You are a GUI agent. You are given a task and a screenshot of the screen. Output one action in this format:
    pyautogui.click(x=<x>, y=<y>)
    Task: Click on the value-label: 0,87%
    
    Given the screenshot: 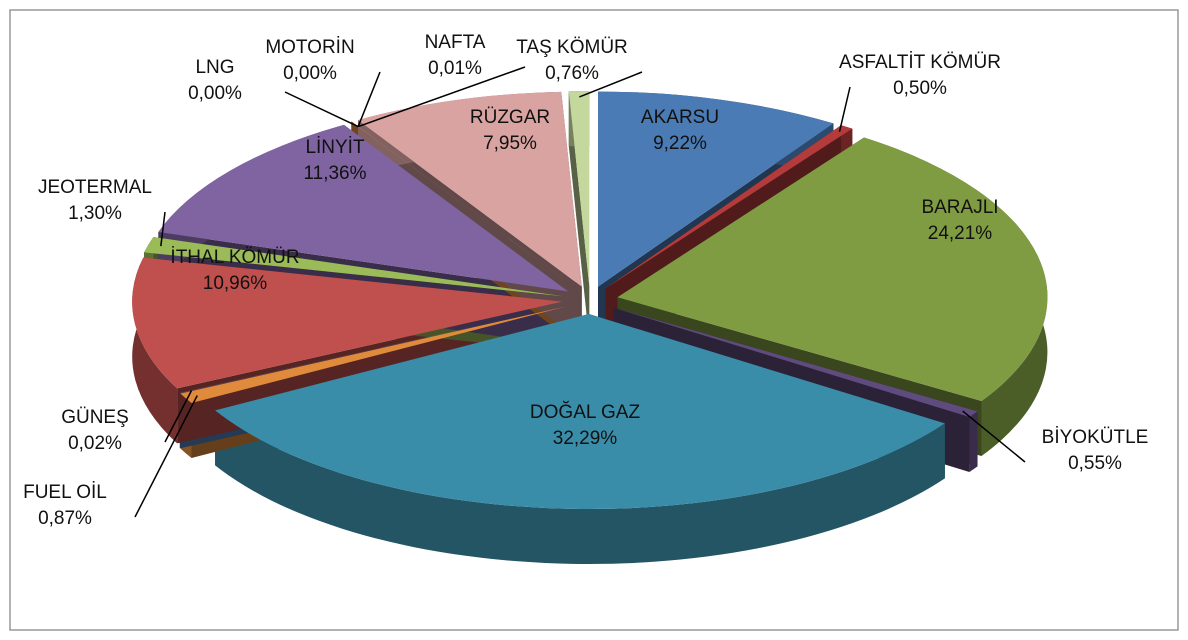 What is the action you would take?
    pyautogui.click(x=65, y=518)
    